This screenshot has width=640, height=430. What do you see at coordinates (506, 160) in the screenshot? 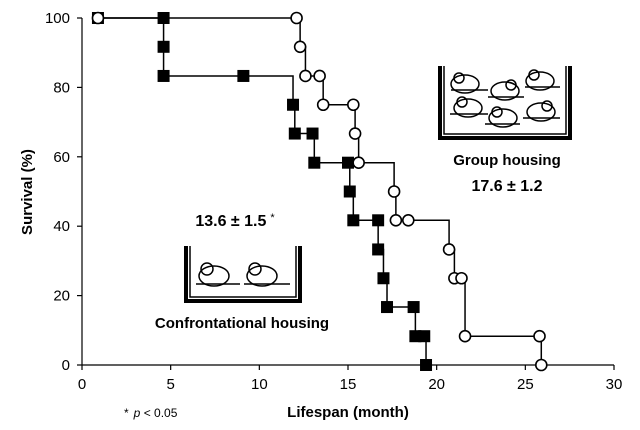
I see `group-housing-label: Group housing` at bounding box center [506, 160].